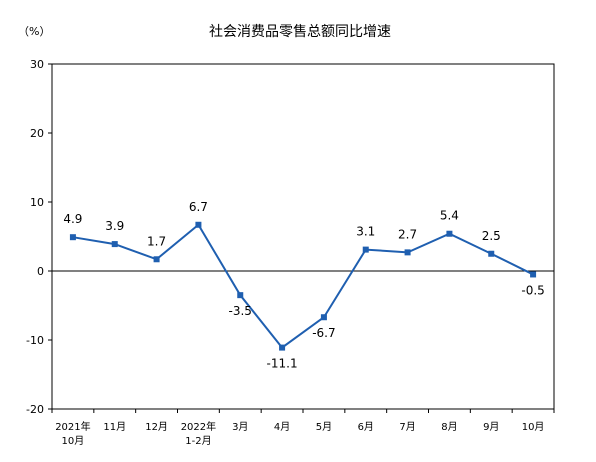 The width and height of the screenshot is (596, 462). I want to click on data-label: -3.5, so click(240, 311).